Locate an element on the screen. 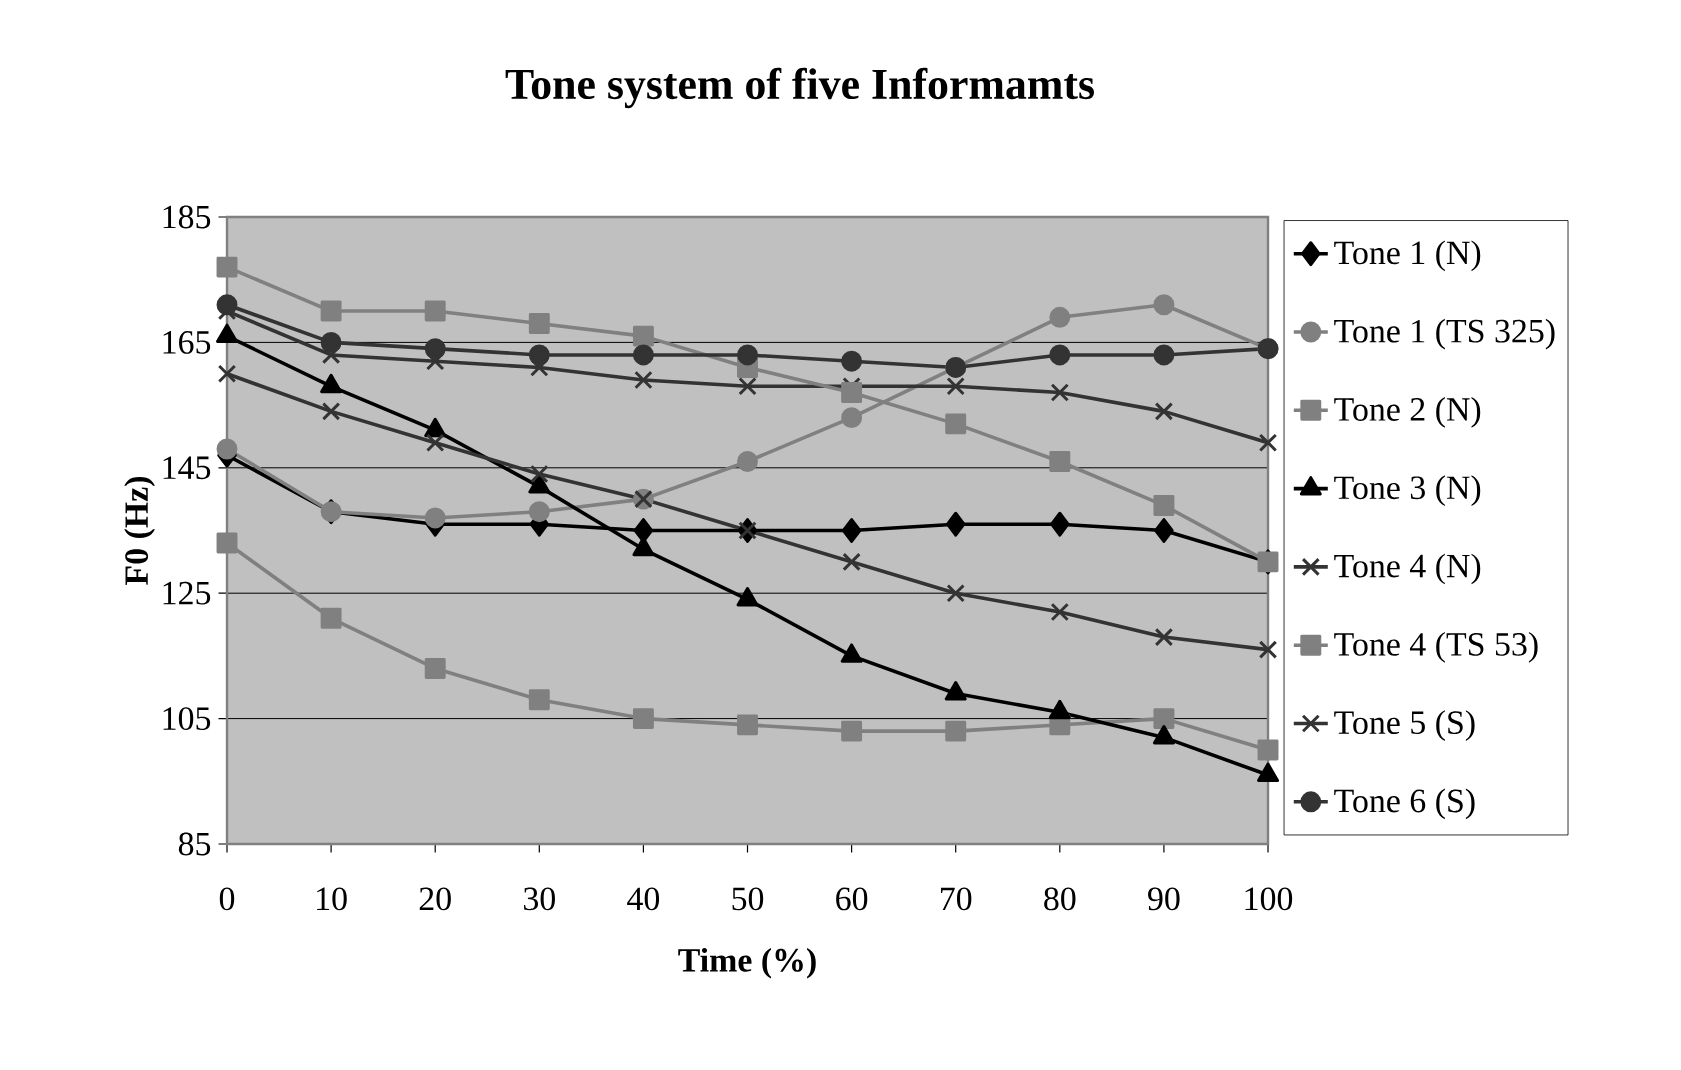 This screenshot has height=1070, width=1681. legend-label: Tone 5 (S) is located at coordinates (1404, 725).